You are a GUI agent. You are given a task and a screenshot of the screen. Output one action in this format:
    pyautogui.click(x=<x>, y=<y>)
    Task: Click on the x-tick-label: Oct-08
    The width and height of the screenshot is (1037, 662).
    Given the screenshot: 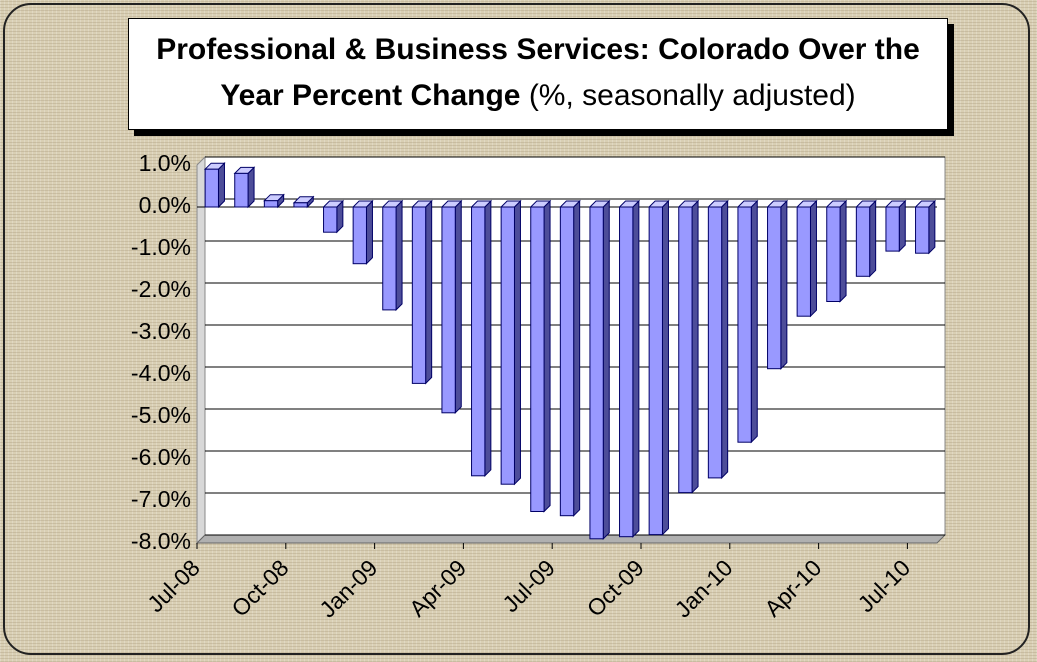 What is the action you would take?
    pyautogui.click(x=259, y=587)
    